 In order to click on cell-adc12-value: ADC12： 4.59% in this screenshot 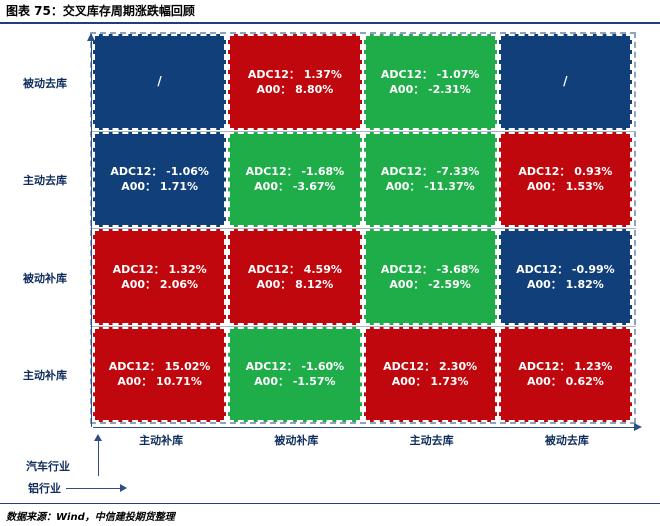, I will do `click(294, 269)`.